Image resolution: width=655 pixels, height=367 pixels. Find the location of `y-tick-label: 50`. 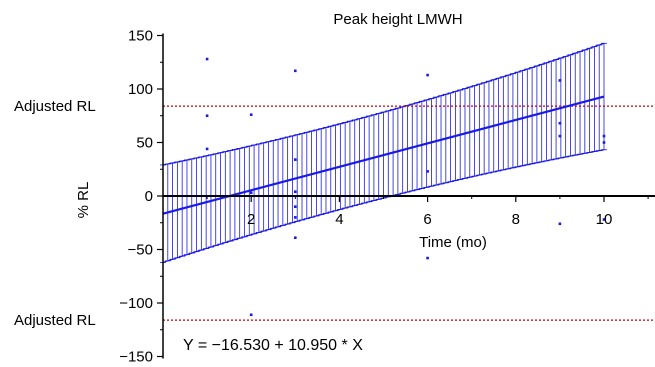

y-tick-label: 50 is located at coordinates (144, 143).